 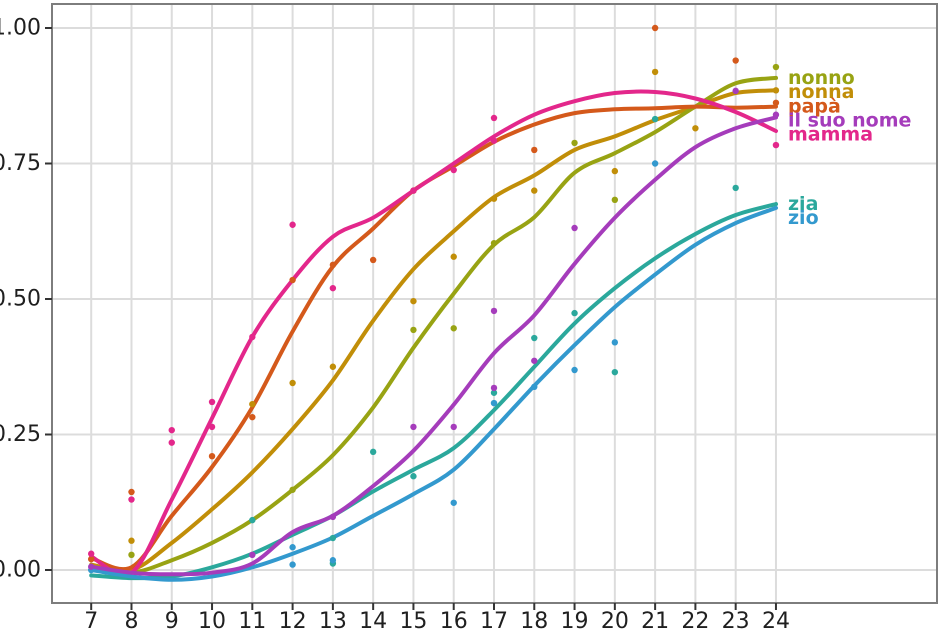 I want to click on x-tick-label: 12, so click(x=293, y=620).